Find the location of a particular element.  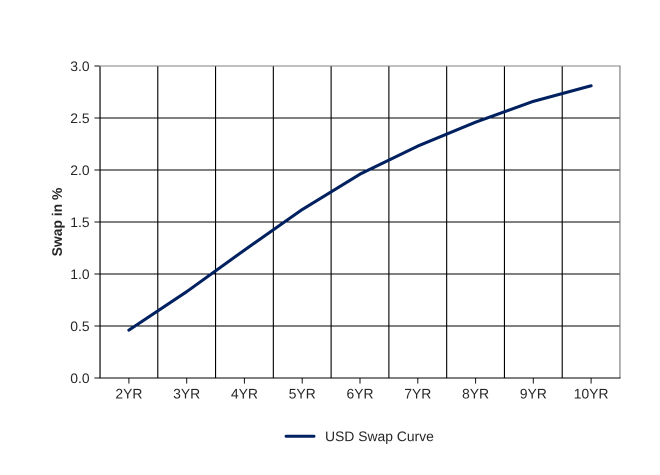

y-tick-label: 1.0 is located at coordinates (80, 274).